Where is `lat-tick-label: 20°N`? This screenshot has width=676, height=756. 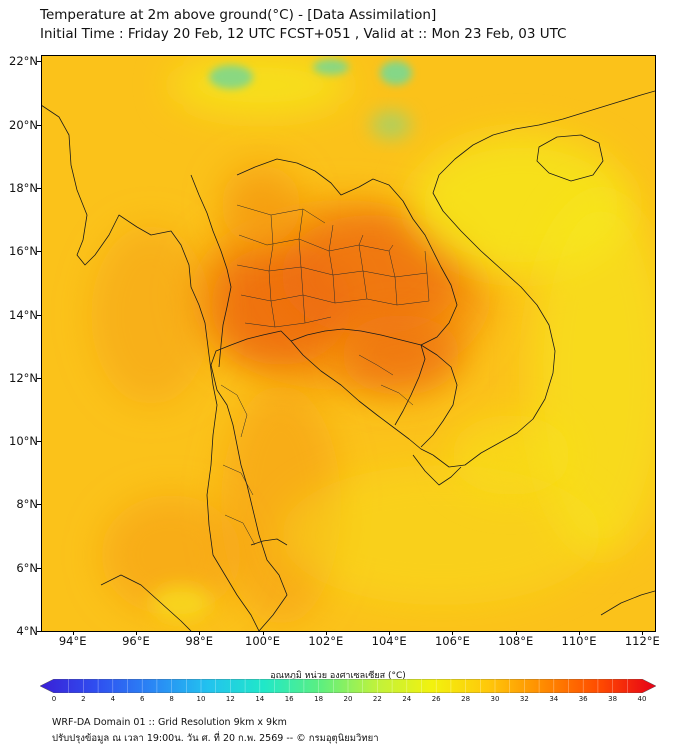 lat-tick-label: 20°N is located at coordinates (23, 124).